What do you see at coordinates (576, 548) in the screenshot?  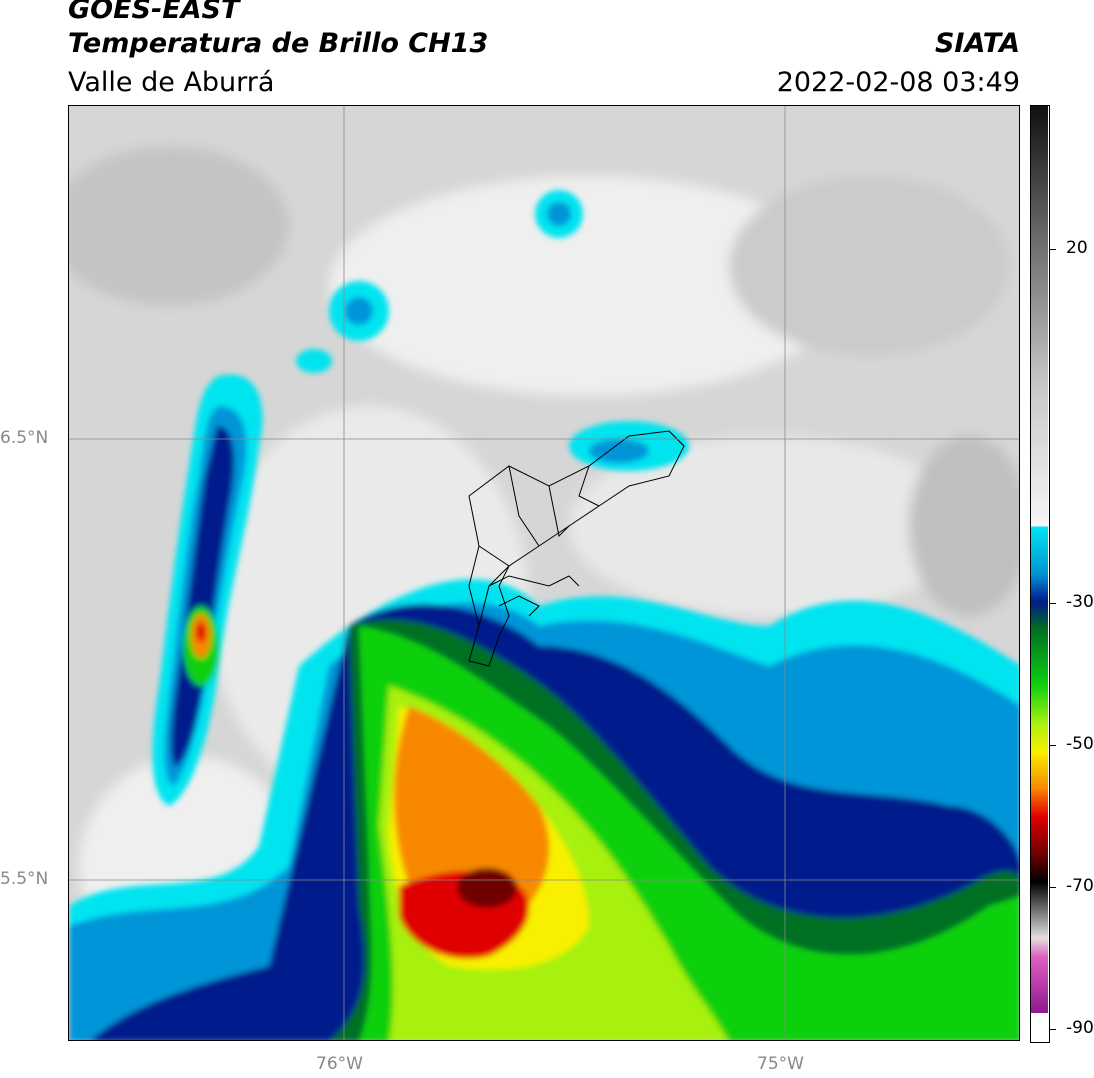 I see `municipal-boundaries` at bounding box center [576, 548].